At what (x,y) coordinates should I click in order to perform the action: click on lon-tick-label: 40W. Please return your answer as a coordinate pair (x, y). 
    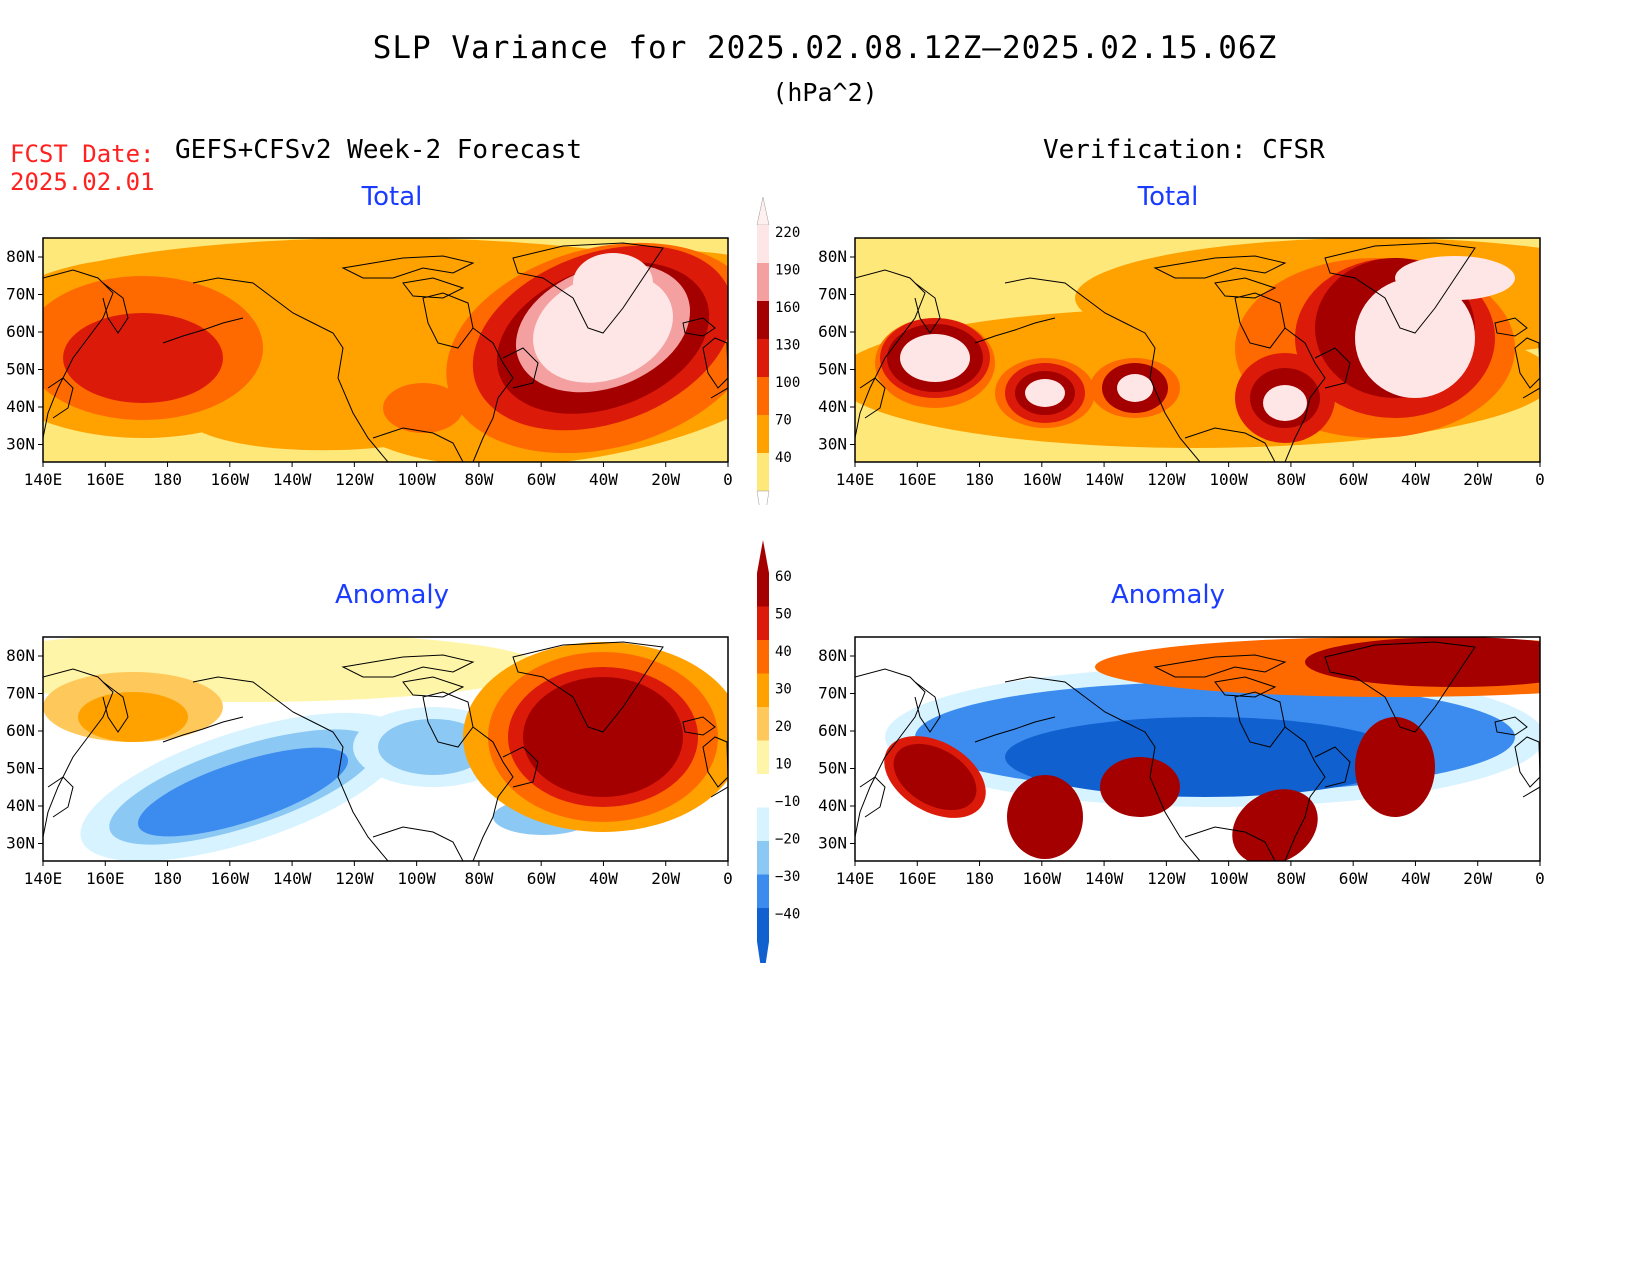
    Looking at the image, I should click on (1415, 479).